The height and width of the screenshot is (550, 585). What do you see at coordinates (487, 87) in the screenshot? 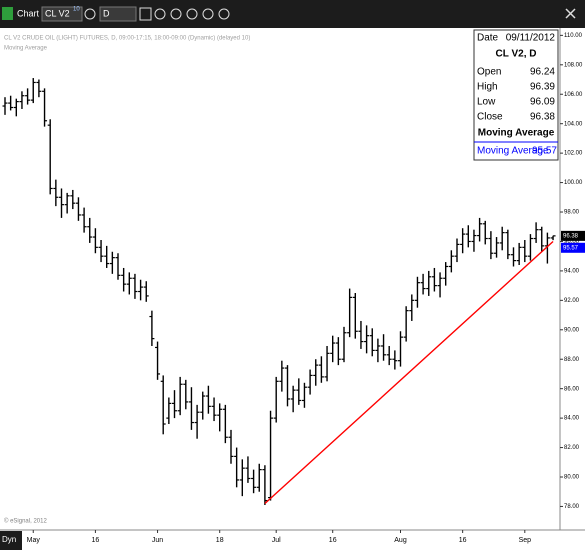
I see `info-label: High` at bounding box center [487, 87].